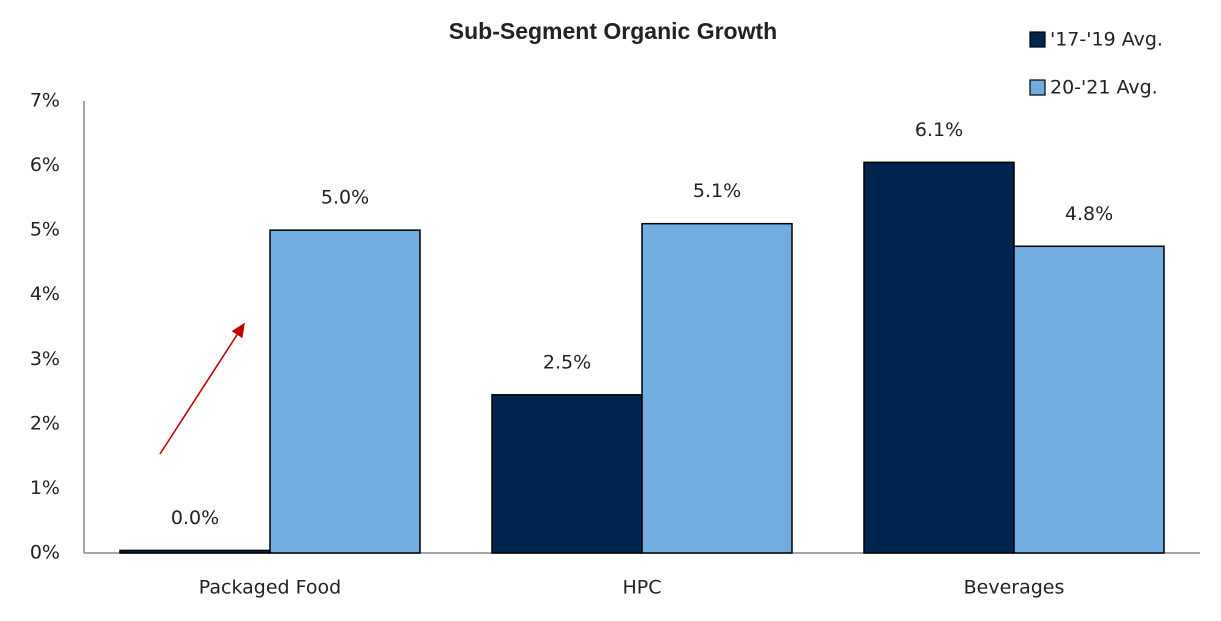 This screenshot has width=1221, height=621. Describe the element at coordinates (641, 588) in the screenshot. I see `x-tick-label: HPC` at that location.